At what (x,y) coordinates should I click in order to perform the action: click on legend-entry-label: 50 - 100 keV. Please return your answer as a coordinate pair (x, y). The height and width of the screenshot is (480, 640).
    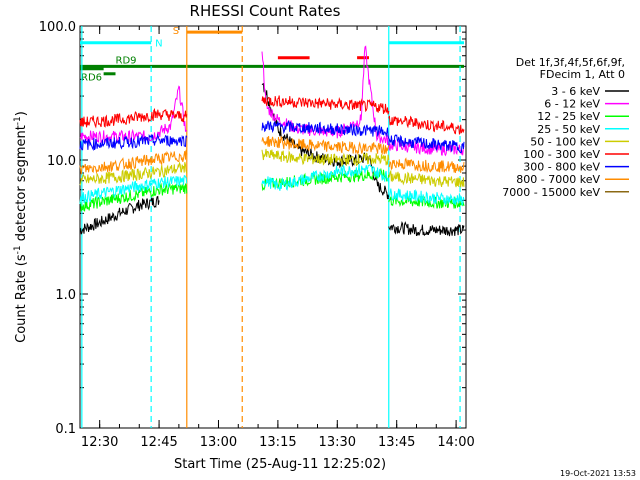
    Looking at the image, I should click on (565, 141).